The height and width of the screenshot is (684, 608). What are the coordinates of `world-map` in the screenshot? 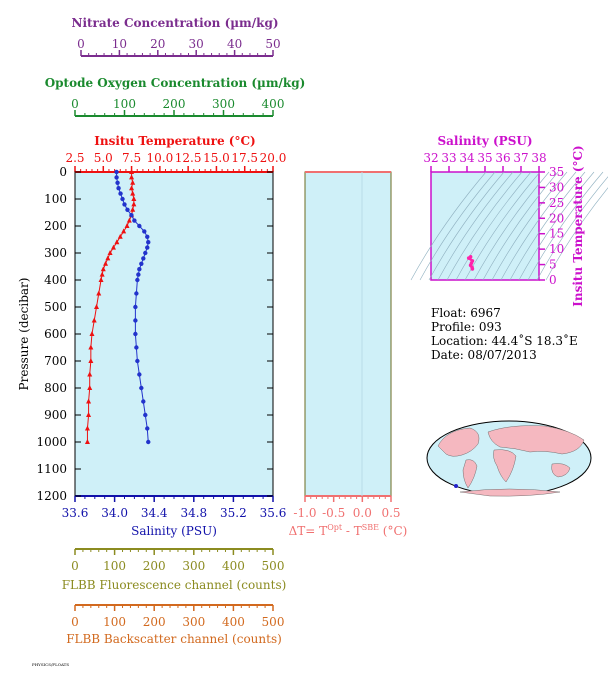 It's located at (509, 458).